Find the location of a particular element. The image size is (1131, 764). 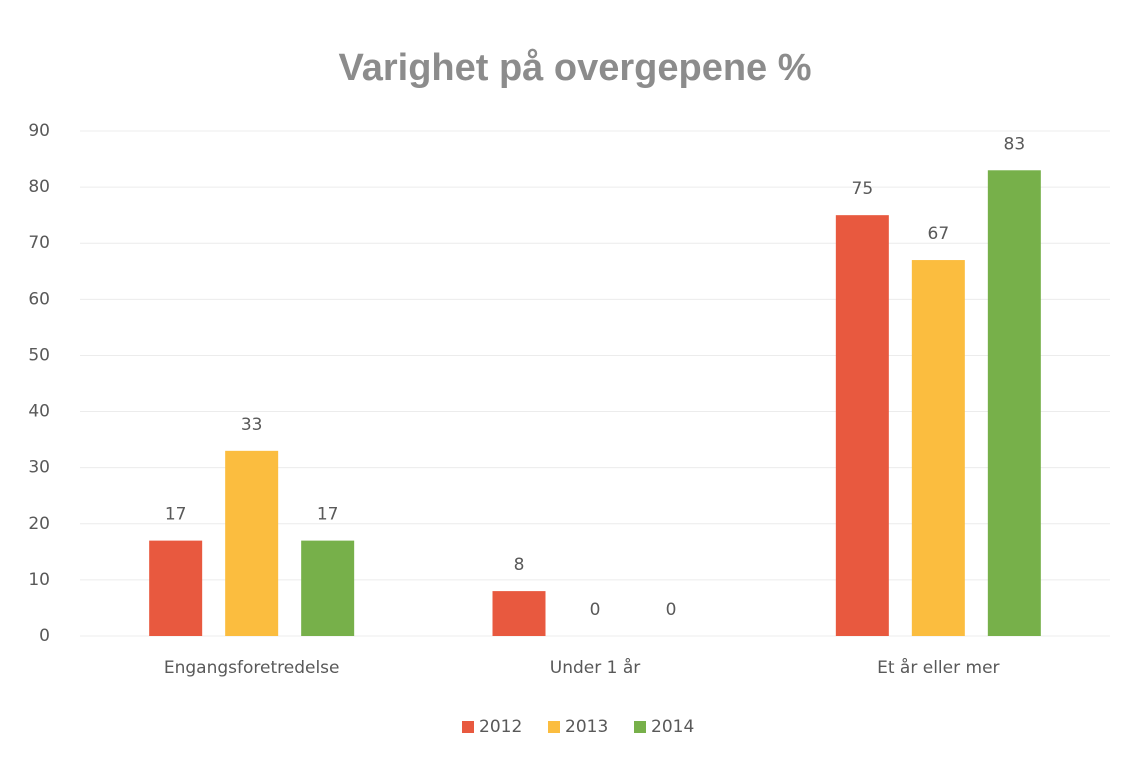

data-label: 33 is located at coordinates (252, 425).